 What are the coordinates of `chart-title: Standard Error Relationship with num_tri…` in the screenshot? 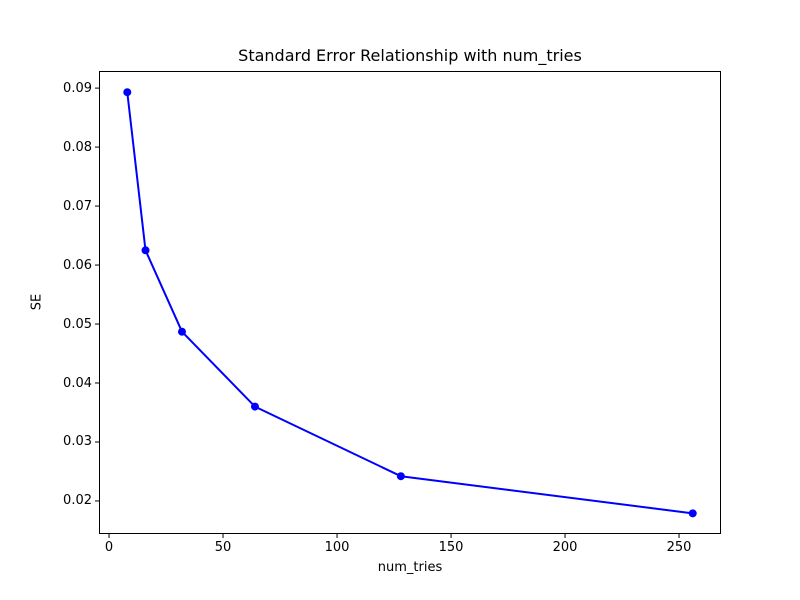 It's located at (410, 55).